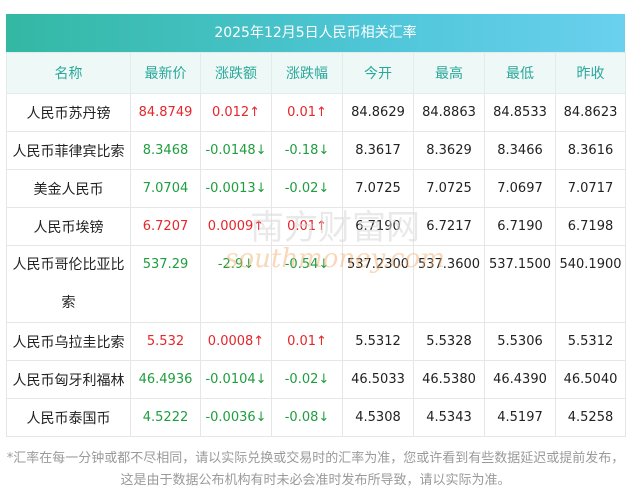  Describe the element at coordinates (449, 112) in the screenshot. I see `high-price-cell: 84.8863` at that location.